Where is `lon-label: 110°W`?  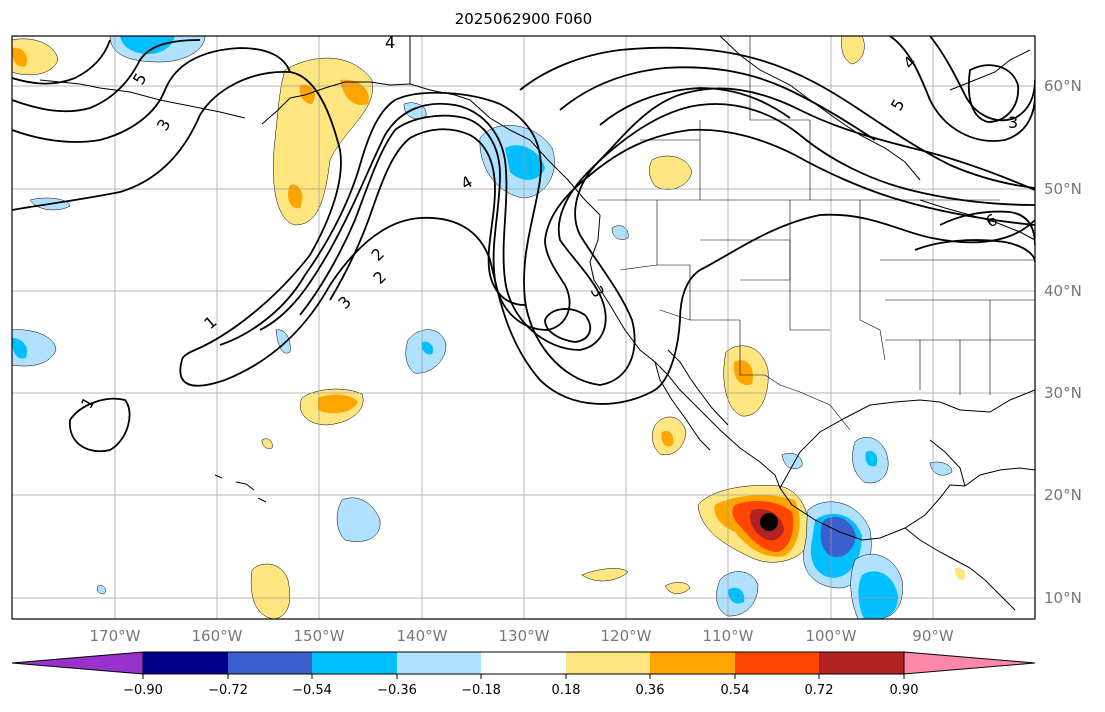 lon-label: 110°W is located at coordinates (728, 636).